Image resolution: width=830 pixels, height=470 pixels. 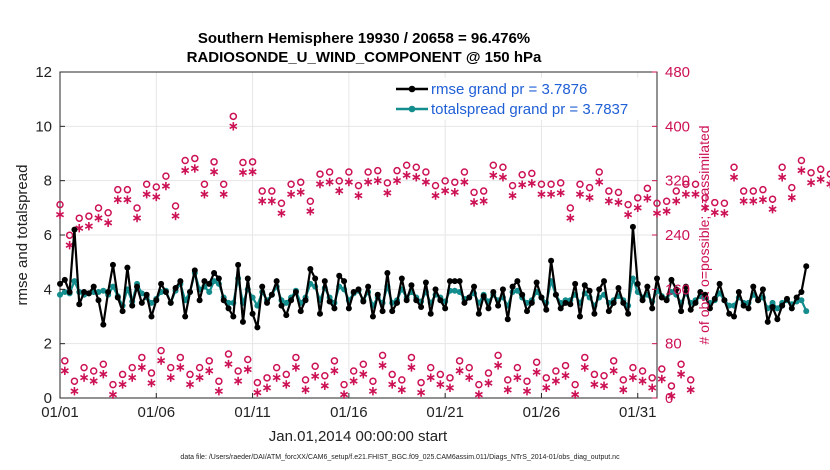 What do you see at coordinates (542, 412) in the screenshot?
I see `x-tick-label: 01/26` at bounding box center [542, 412].